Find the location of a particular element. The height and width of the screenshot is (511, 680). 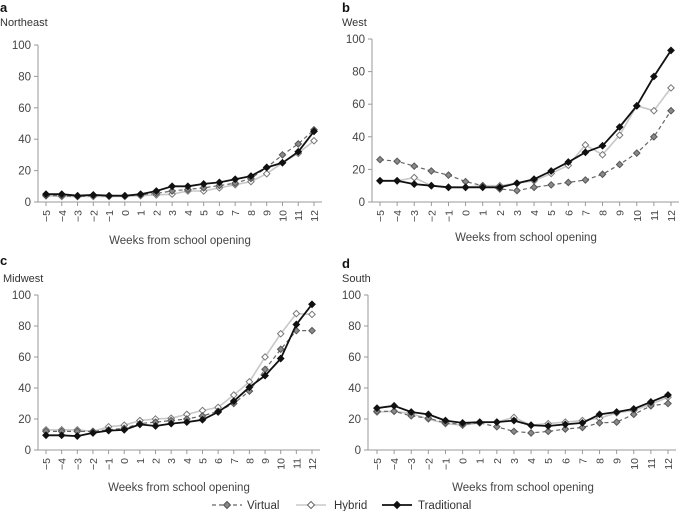

x-tick-label: 3 is located at coordinates (173, 213).